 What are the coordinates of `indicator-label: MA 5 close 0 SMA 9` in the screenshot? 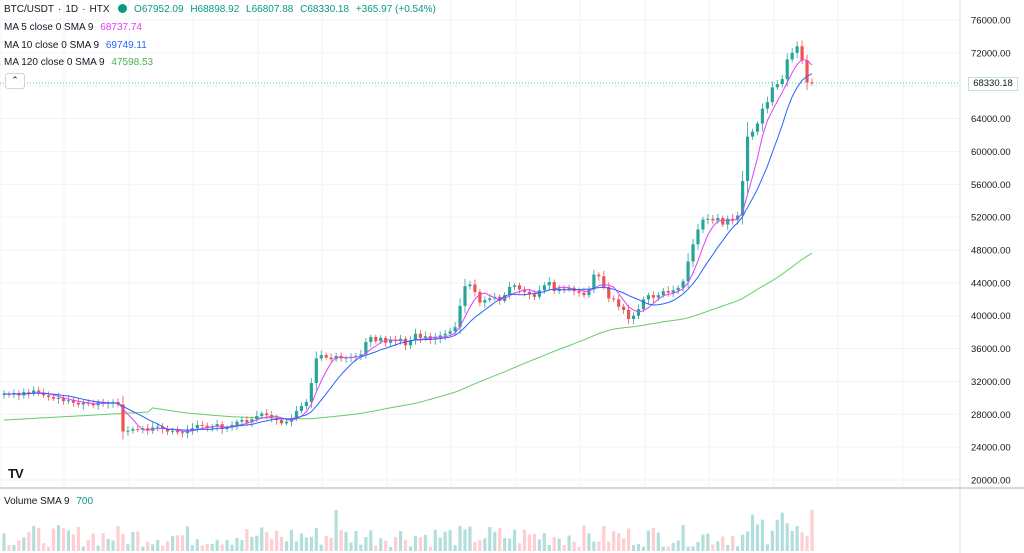 It's located at (49, 27).